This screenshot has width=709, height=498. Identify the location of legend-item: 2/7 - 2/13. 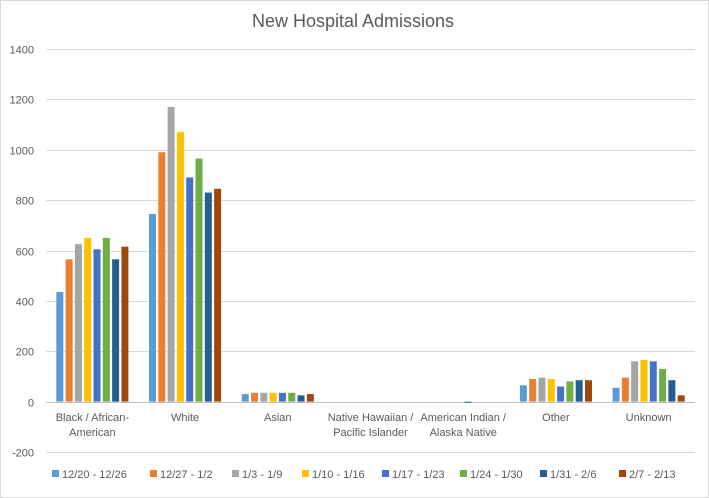
(647, 475).